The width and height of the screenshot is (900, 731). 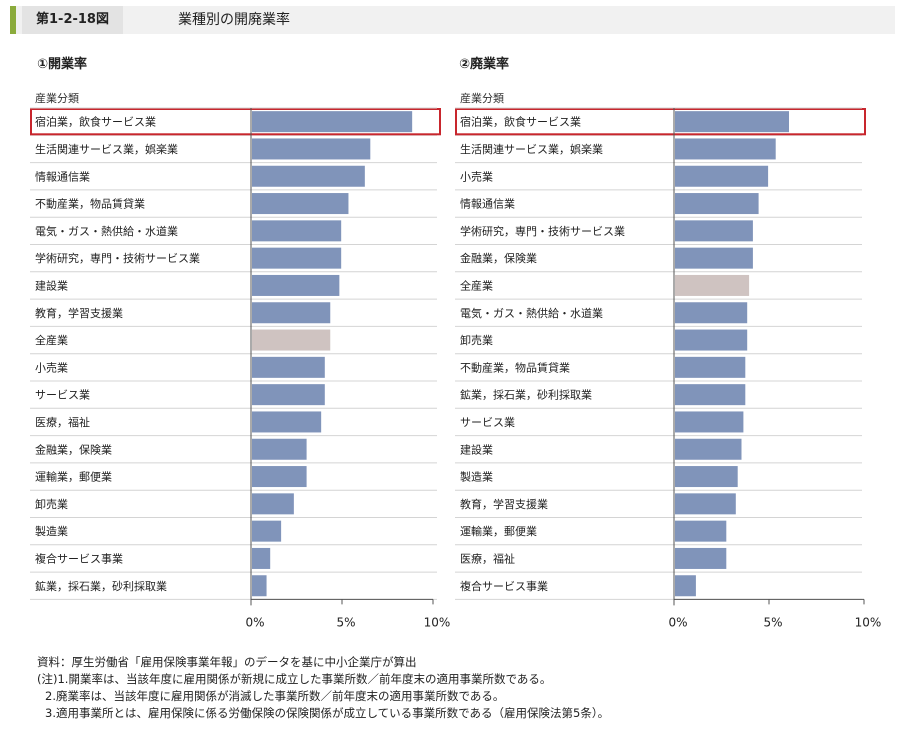 I want to click on panel-title-closure-rate: ②廃業率, so click(x=484, y=64).